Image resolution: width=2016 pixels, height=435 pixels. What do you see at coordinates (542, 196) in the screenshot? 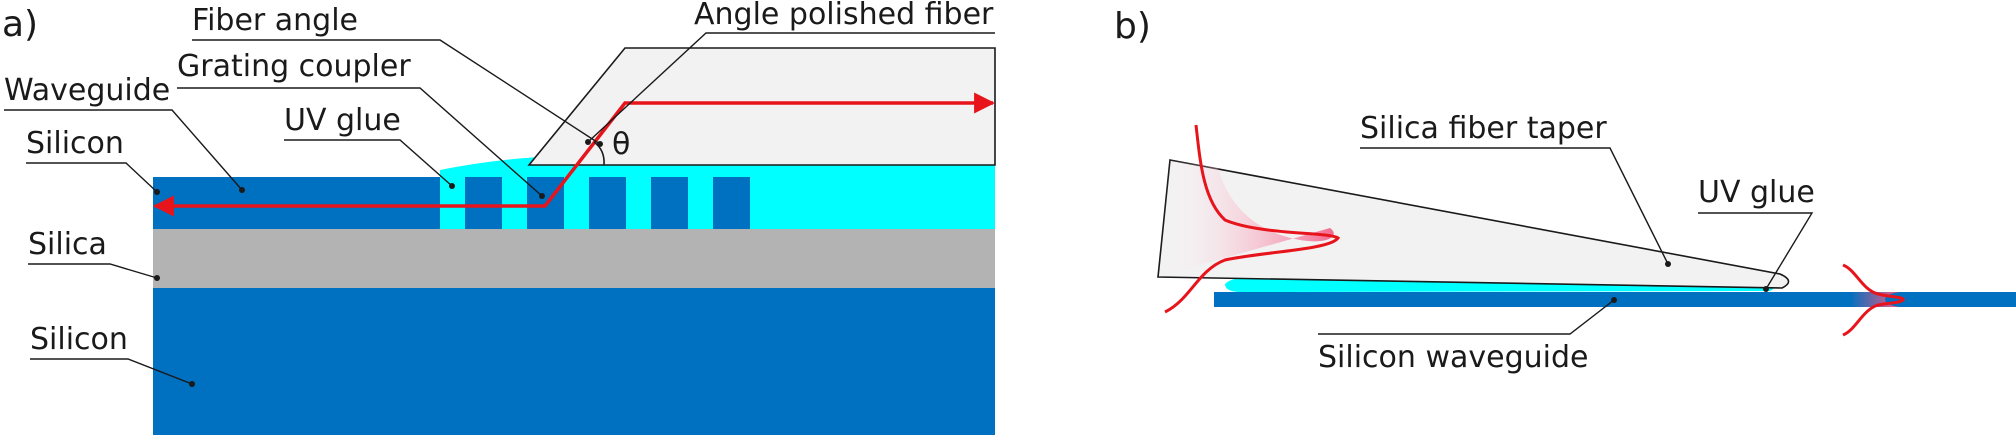
I see `grating-coupler-dot` at bounding box center [542, 196].